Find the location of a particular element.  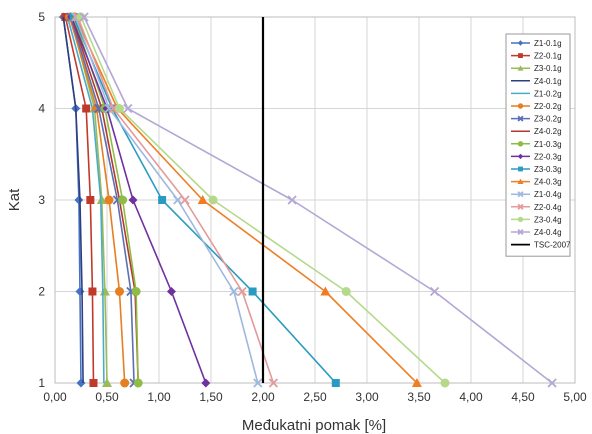

legend-label: Z1-0.3g is located at coordinates (548, 144).